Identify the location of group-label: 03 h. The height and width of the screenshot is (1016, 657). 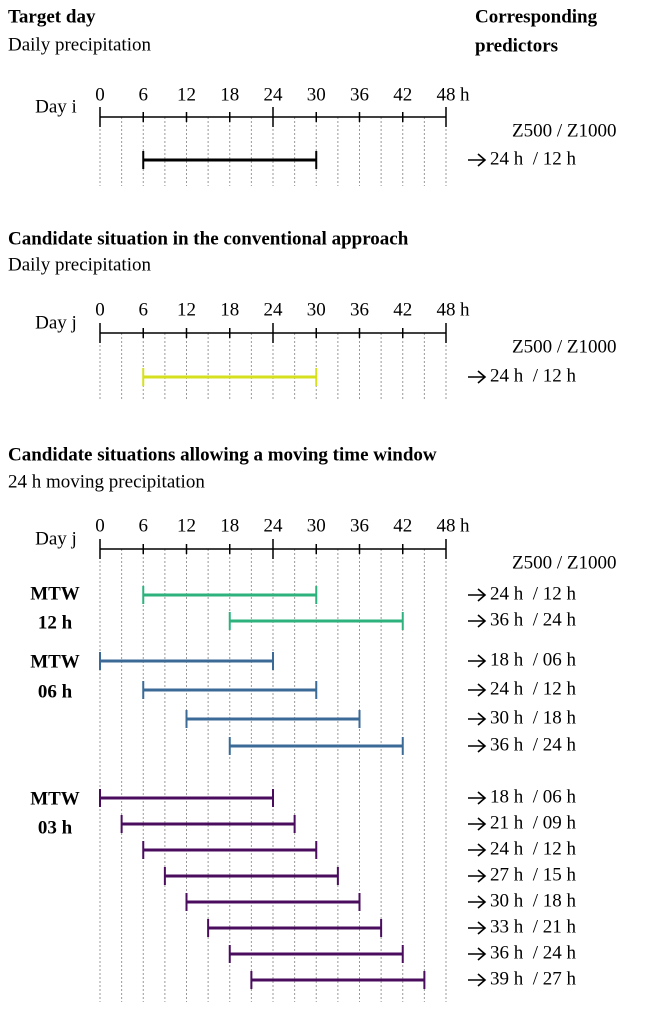
(55, 827).